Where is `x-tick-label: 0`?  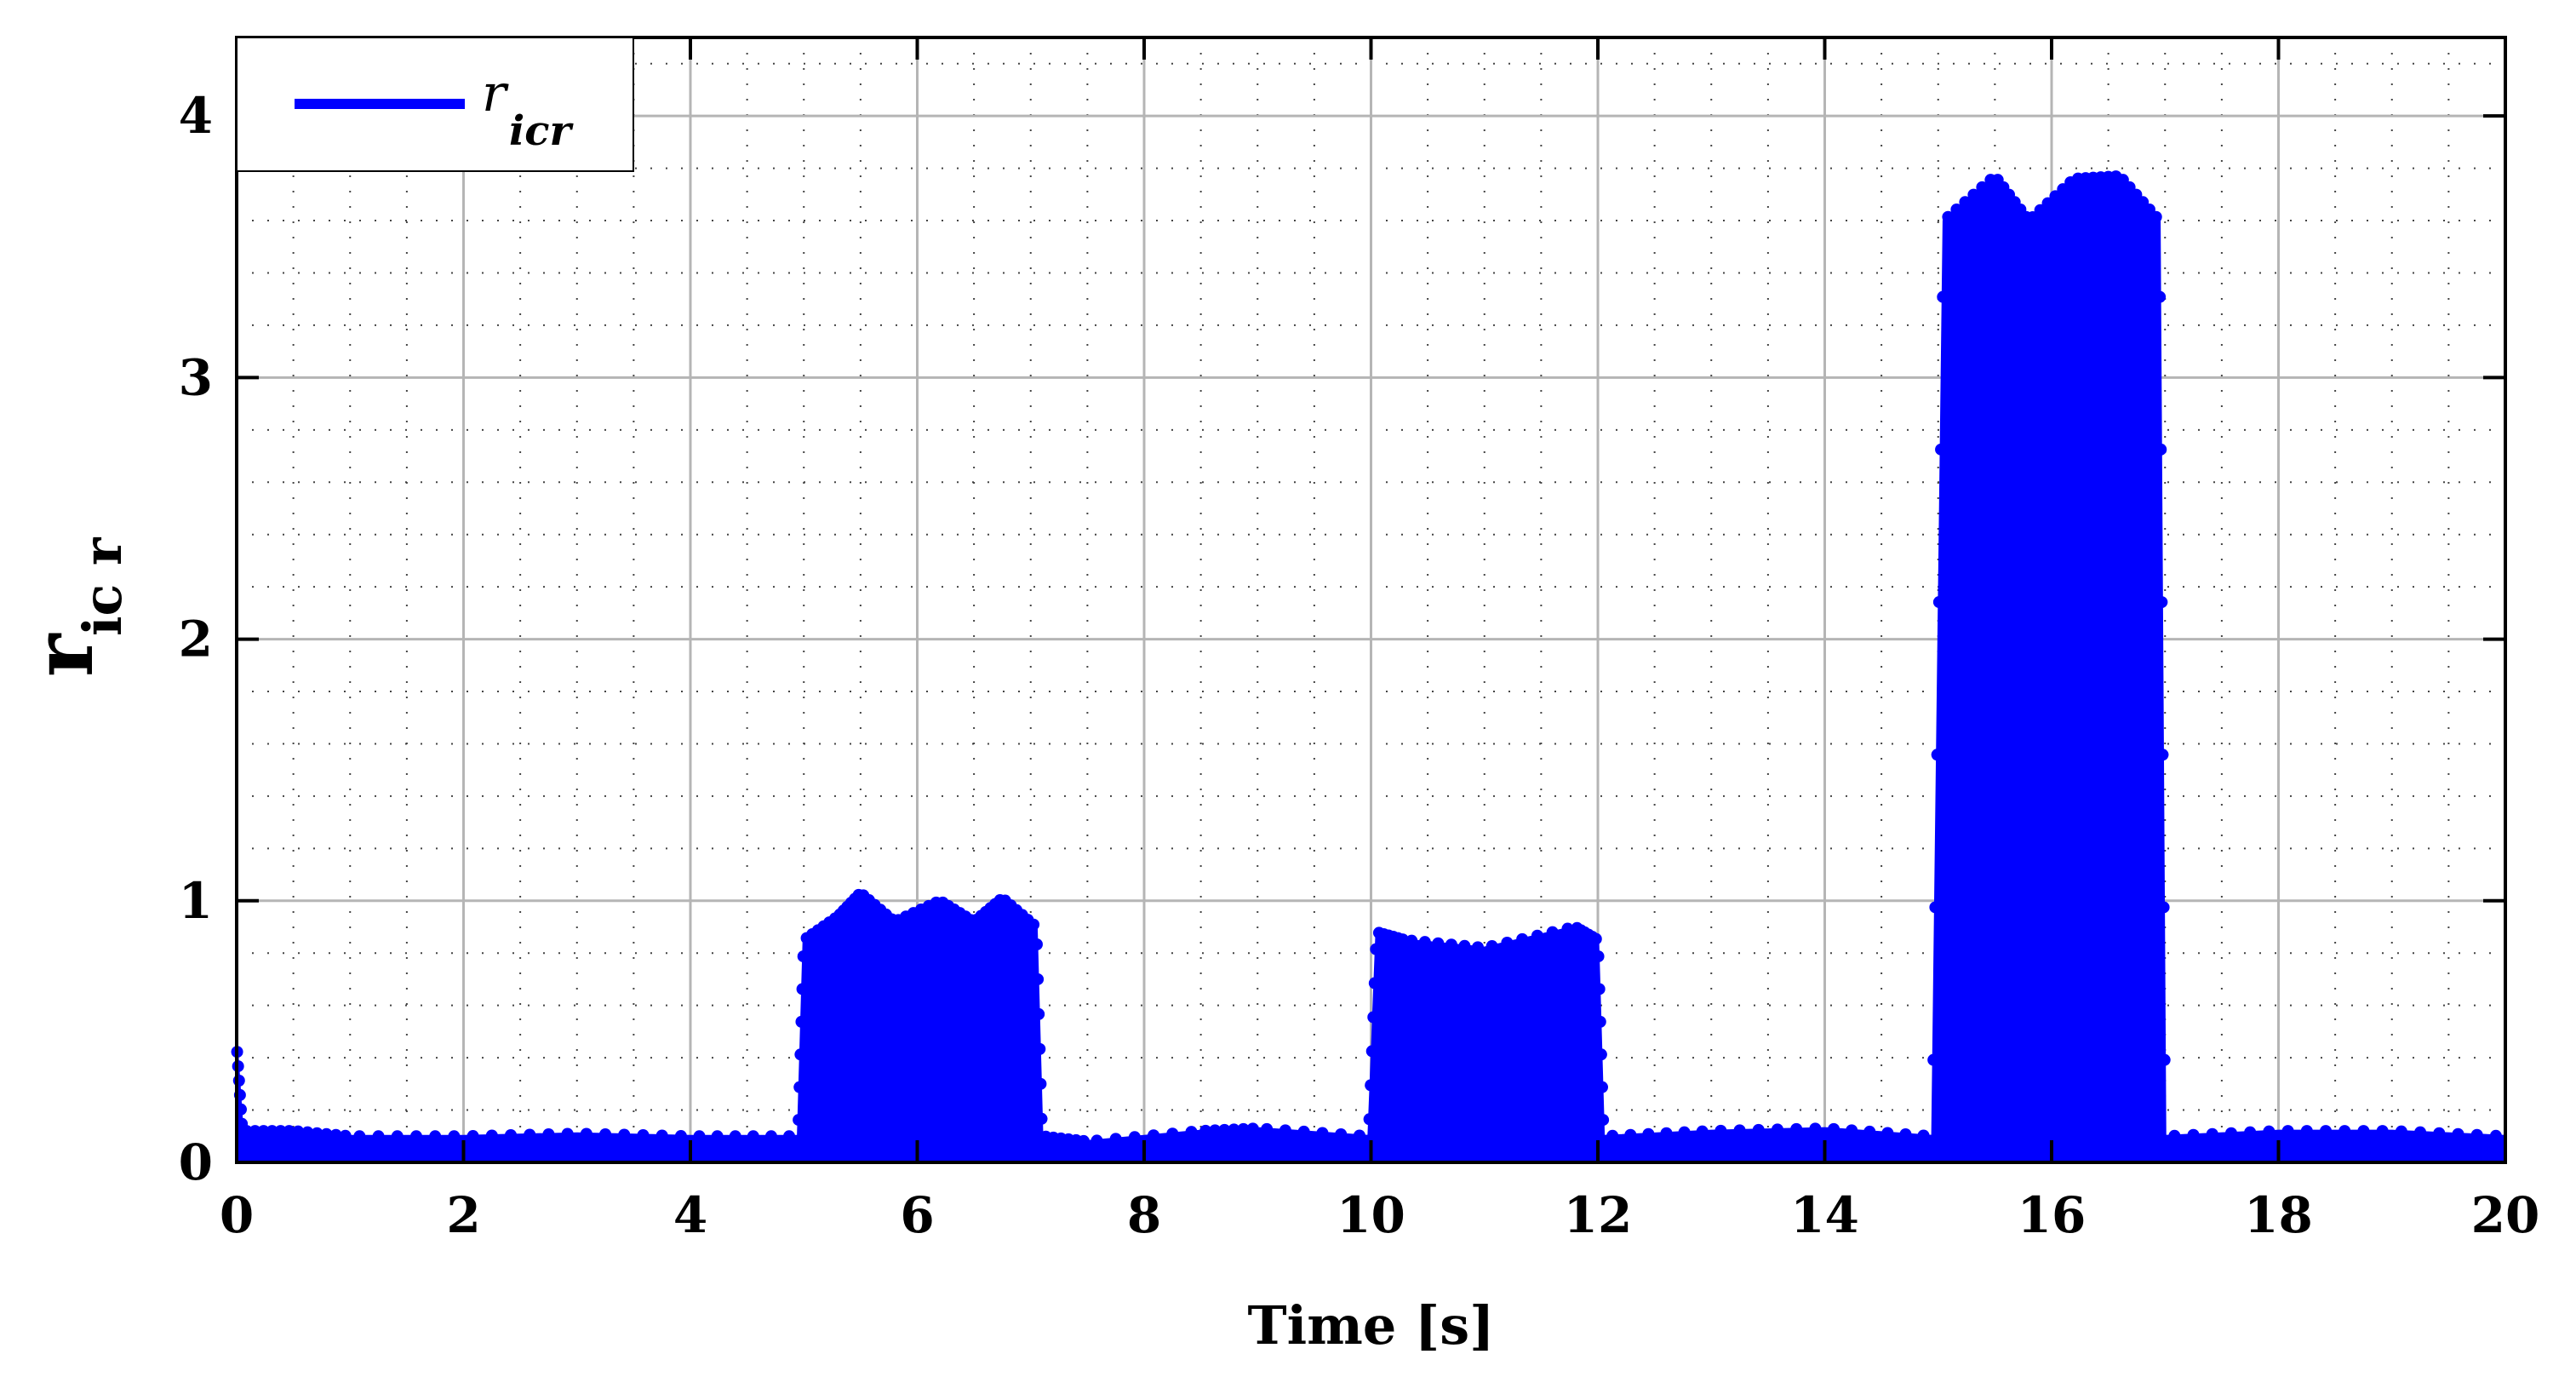
x-tick-label: 0 is located at coordinates (237, 1215).